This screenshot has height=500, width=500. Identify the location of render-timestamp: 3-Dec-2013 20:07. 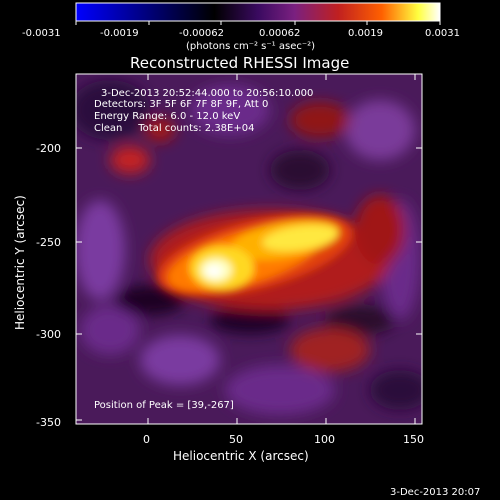
(435, 492).